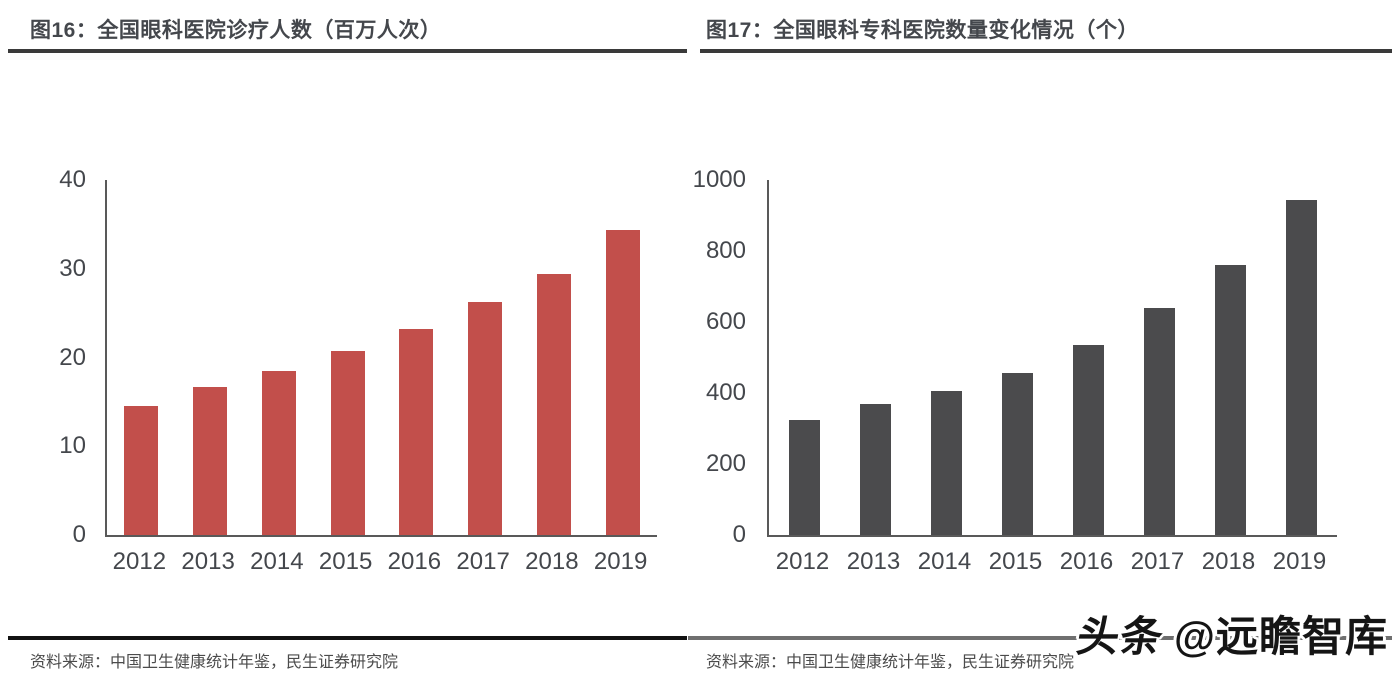 The width and height of the screenshot is (1398, 682). Describe the element at coordinates (922, 30) in the screenshot. I see `figure17-title: 图17：全国眼科专科医院数量变化情况（个）` at that location.